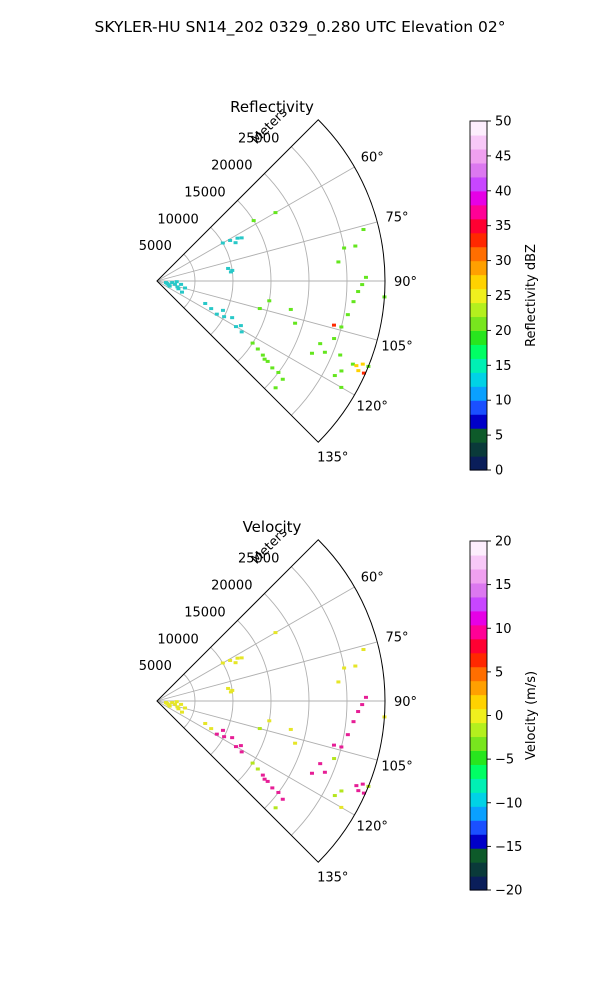  Describe the element at coordinates (204, 612) in the screenshot. I see `range-tick-label: 15000` at that location.